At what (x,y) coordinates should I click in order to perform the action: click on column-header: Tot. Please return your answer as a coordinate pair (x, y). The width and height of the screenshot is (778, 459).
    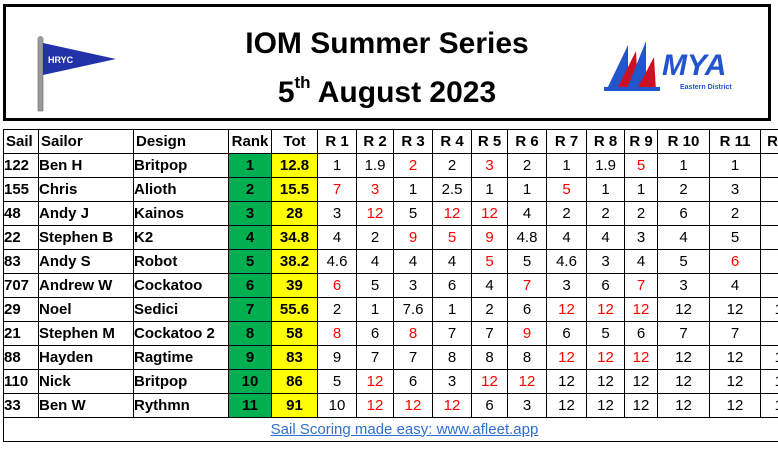
    Looking at the image, I should click on (294, 141).